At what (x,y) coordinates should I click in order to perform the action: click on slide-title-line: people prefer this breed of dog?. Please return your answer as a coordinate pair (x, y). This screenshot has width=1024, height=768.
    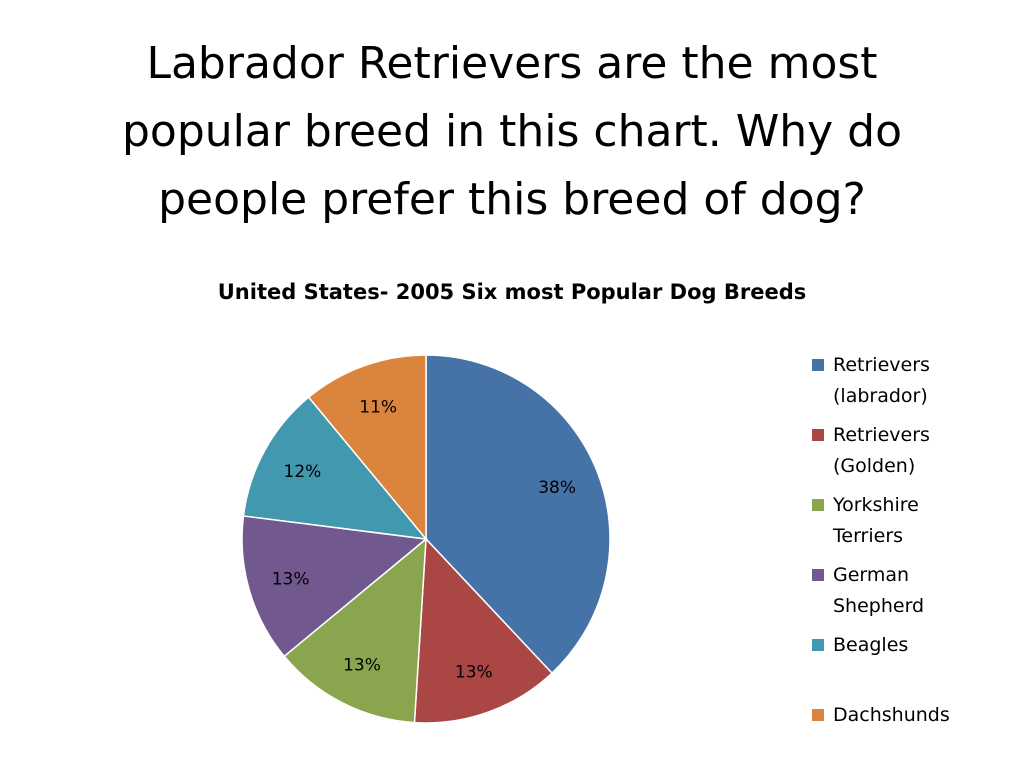
    Looking at the image, I should click on (512, 199).